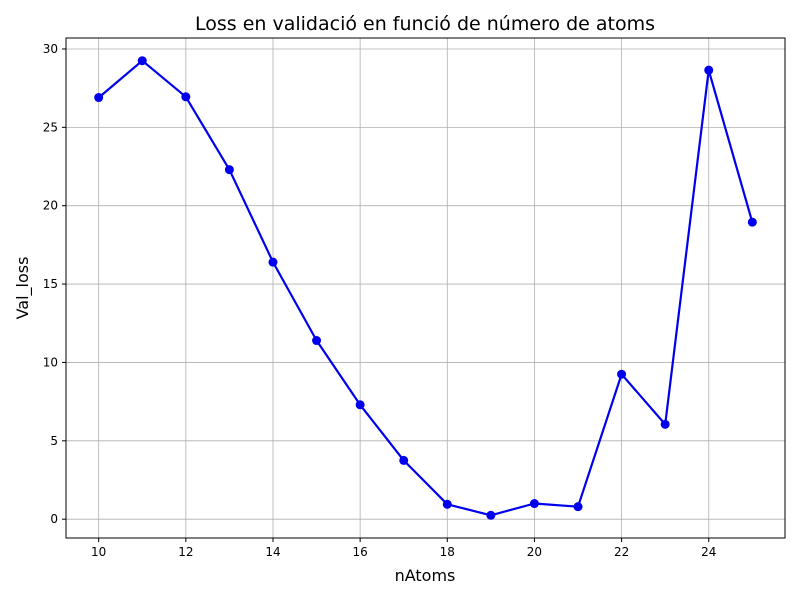 Image resolution: width=800 pixels, height=600 pixels. What do you see at coordinates (621, 552) in the screenshot?
I see `x-tick-label: 22` at bounding box center [621, 552].